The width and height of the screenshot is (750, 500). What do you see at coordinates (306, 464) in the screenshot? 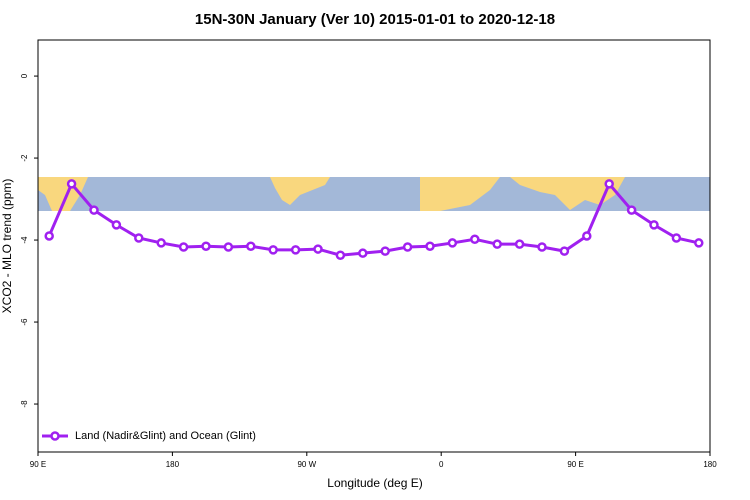
I see `x-tick-label: 90 W` at bounding box center [306, 464].